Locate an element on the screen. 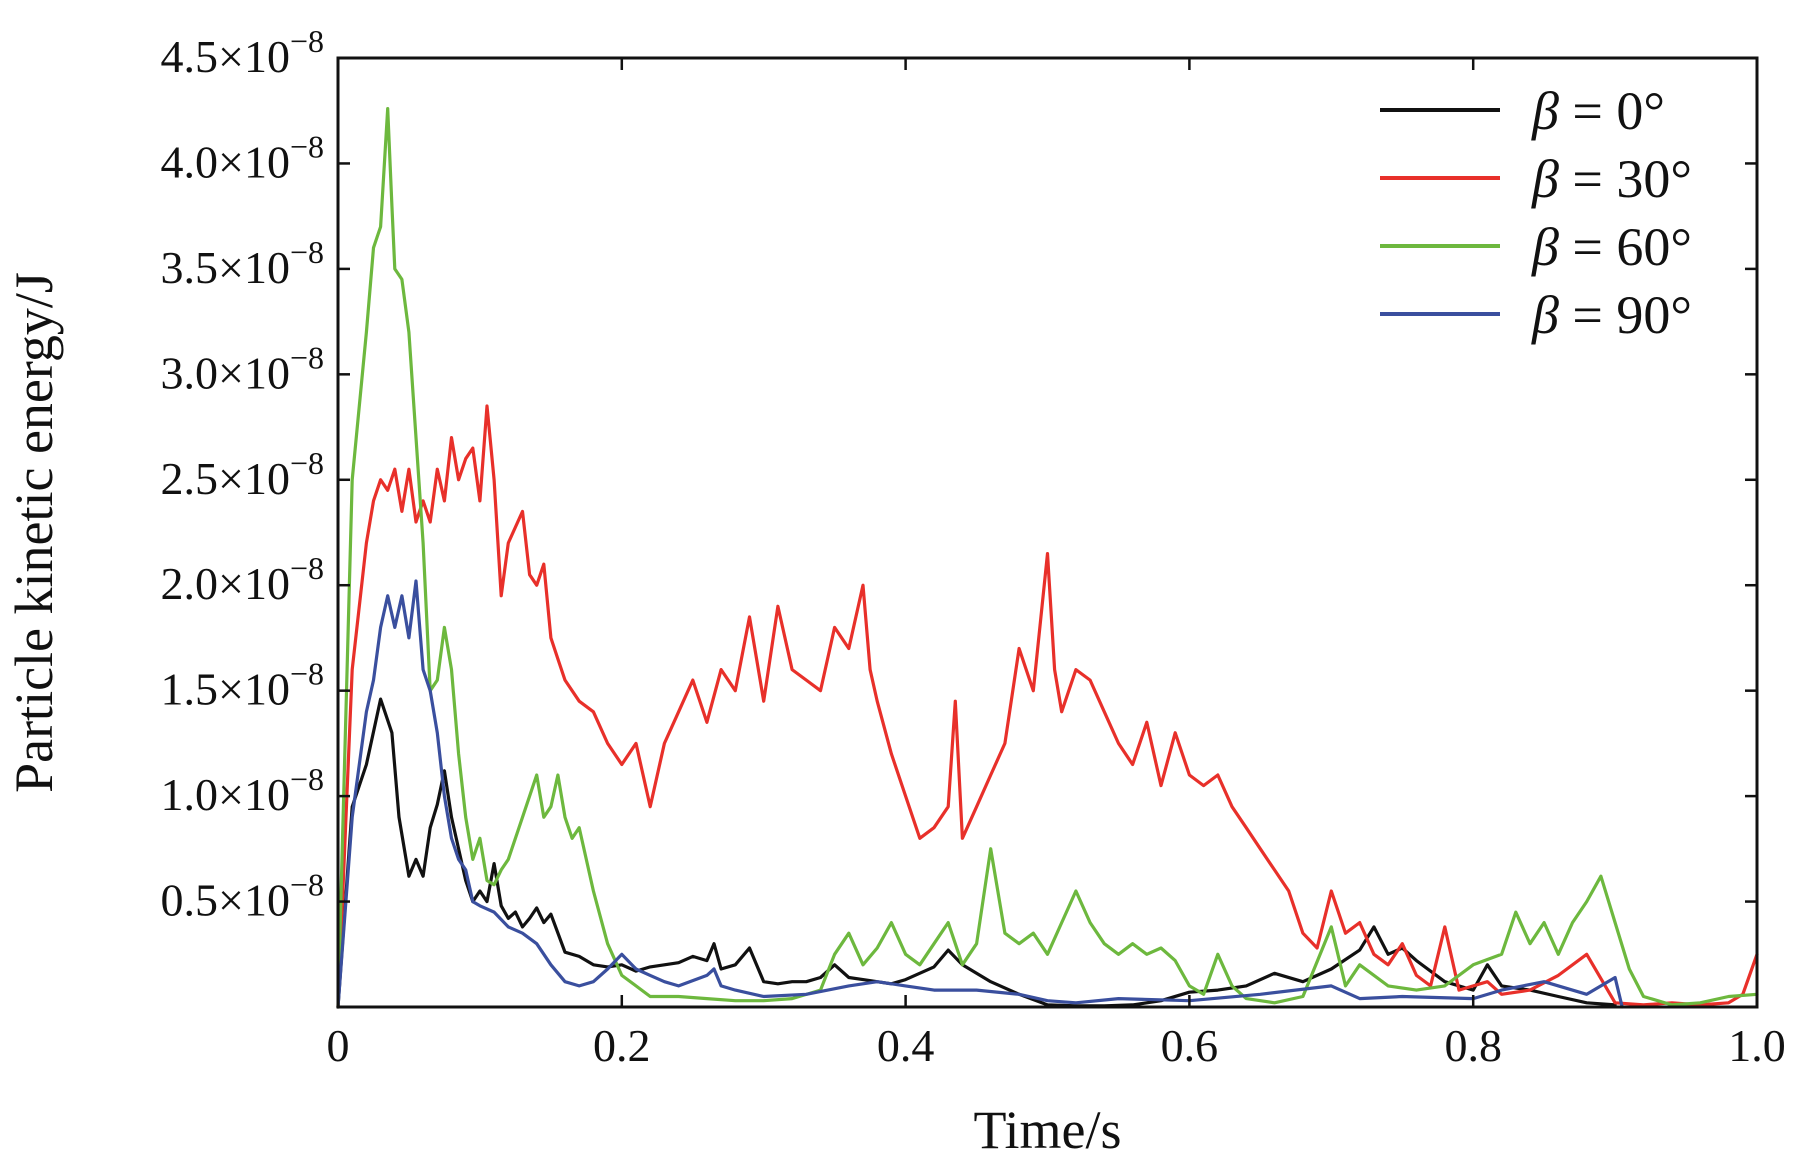  legend-label-3: β = 90° is located at coordinates (1611, 315).